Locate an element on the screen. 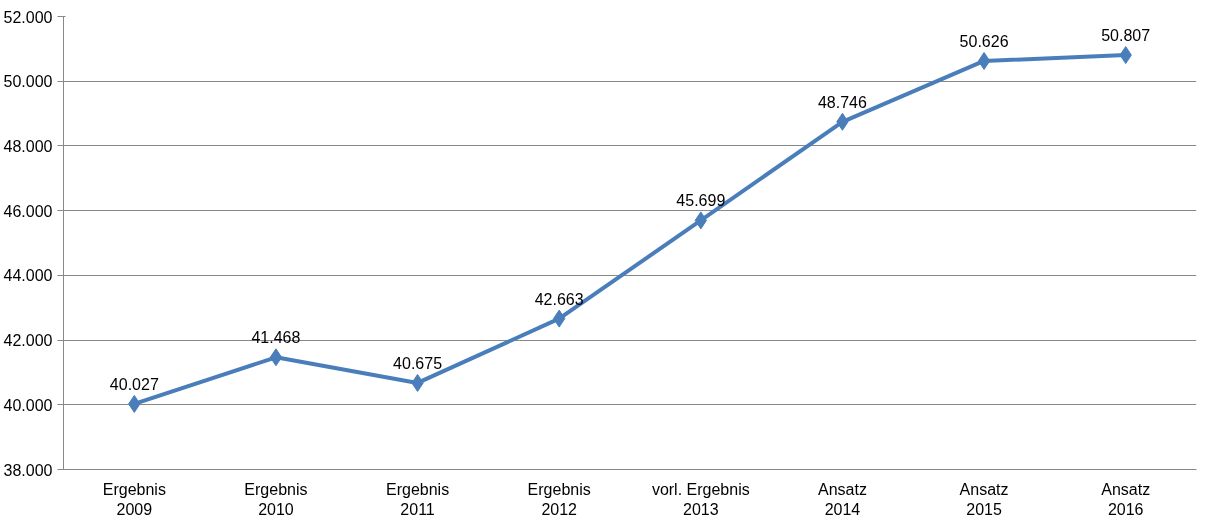 The height and width of the screenshot is (524, 1213). x-tick-label: Ergebnis 2009 is located at coordinates (134, 499).